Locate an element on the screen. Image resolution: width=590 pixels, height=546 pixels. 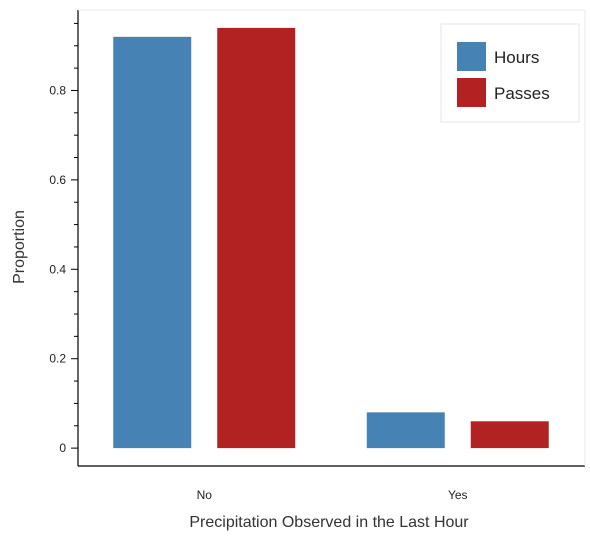
y-ticks: 0 0.2 0.4 0.6 0.8 is located at coordinates (63, 238).